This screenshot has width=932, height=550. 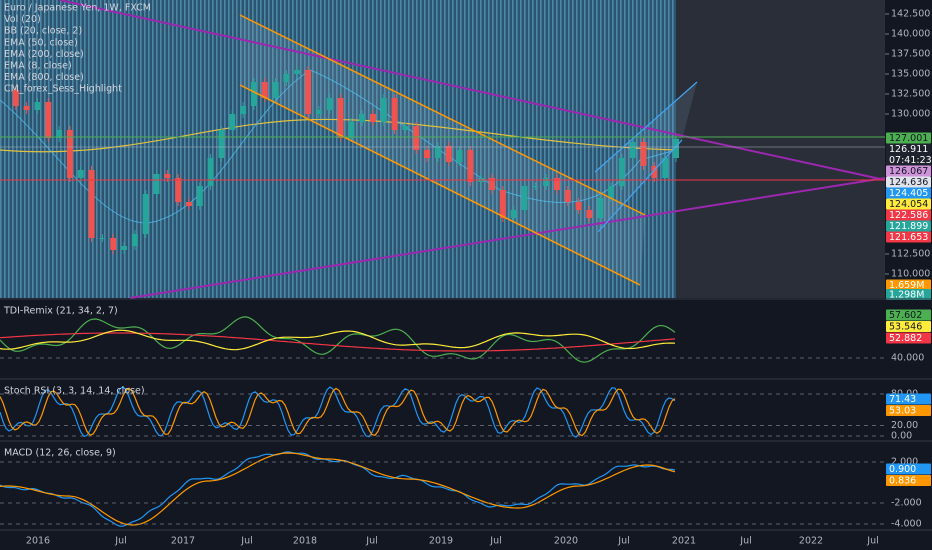 What do you see at coordinates (41, 42) in the screenshot?
I see `legend-item: EMA (50, close)` at bounding box center [41, 42].